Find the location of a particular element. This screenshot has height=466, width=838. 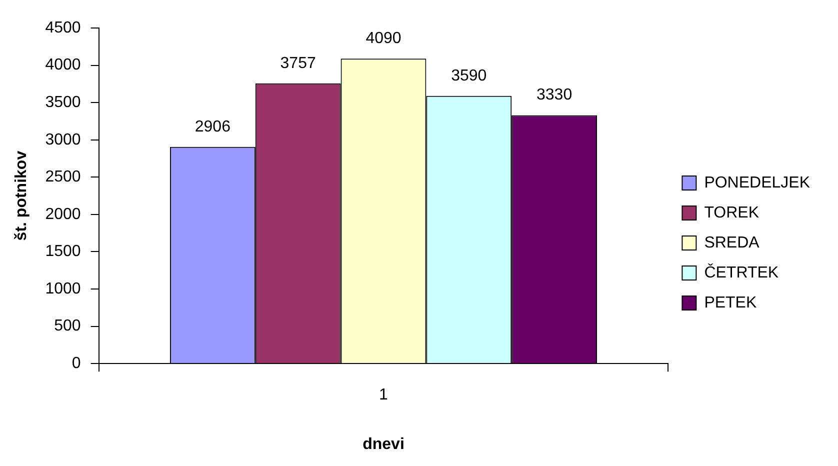

y-tick-label: 0 is located at coordinates (76, 363).